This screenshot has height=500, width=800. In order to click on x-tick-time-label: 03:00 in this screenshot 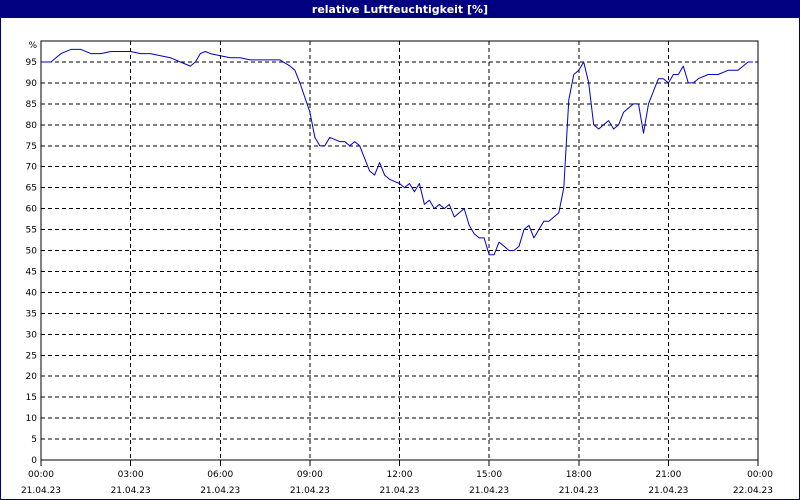, I will do `click(131, 475)`.